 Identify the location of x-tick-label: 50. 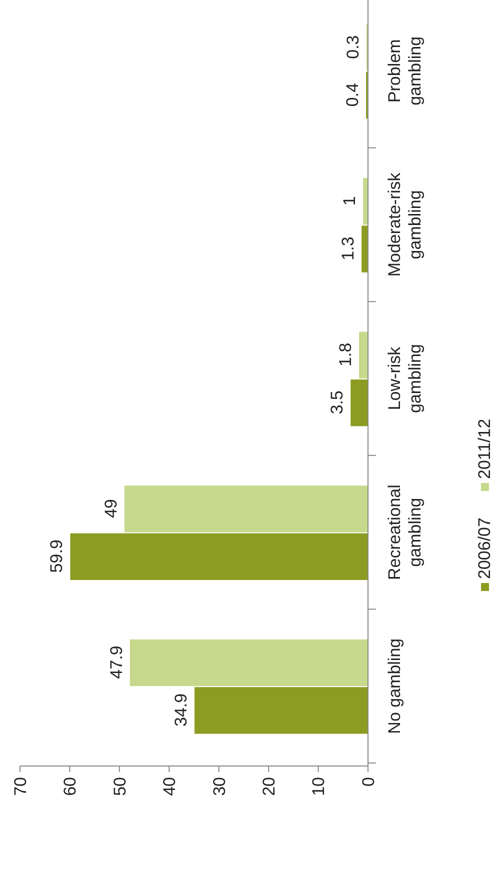
(120, 786).